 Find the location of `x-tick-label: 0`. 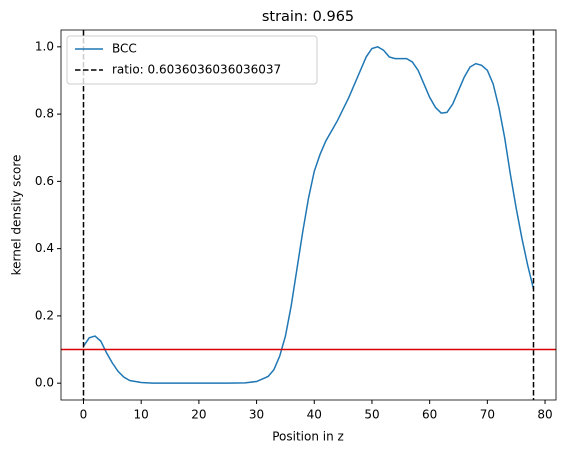

x-tick-label: 0 is located at coordinates (84, 415).